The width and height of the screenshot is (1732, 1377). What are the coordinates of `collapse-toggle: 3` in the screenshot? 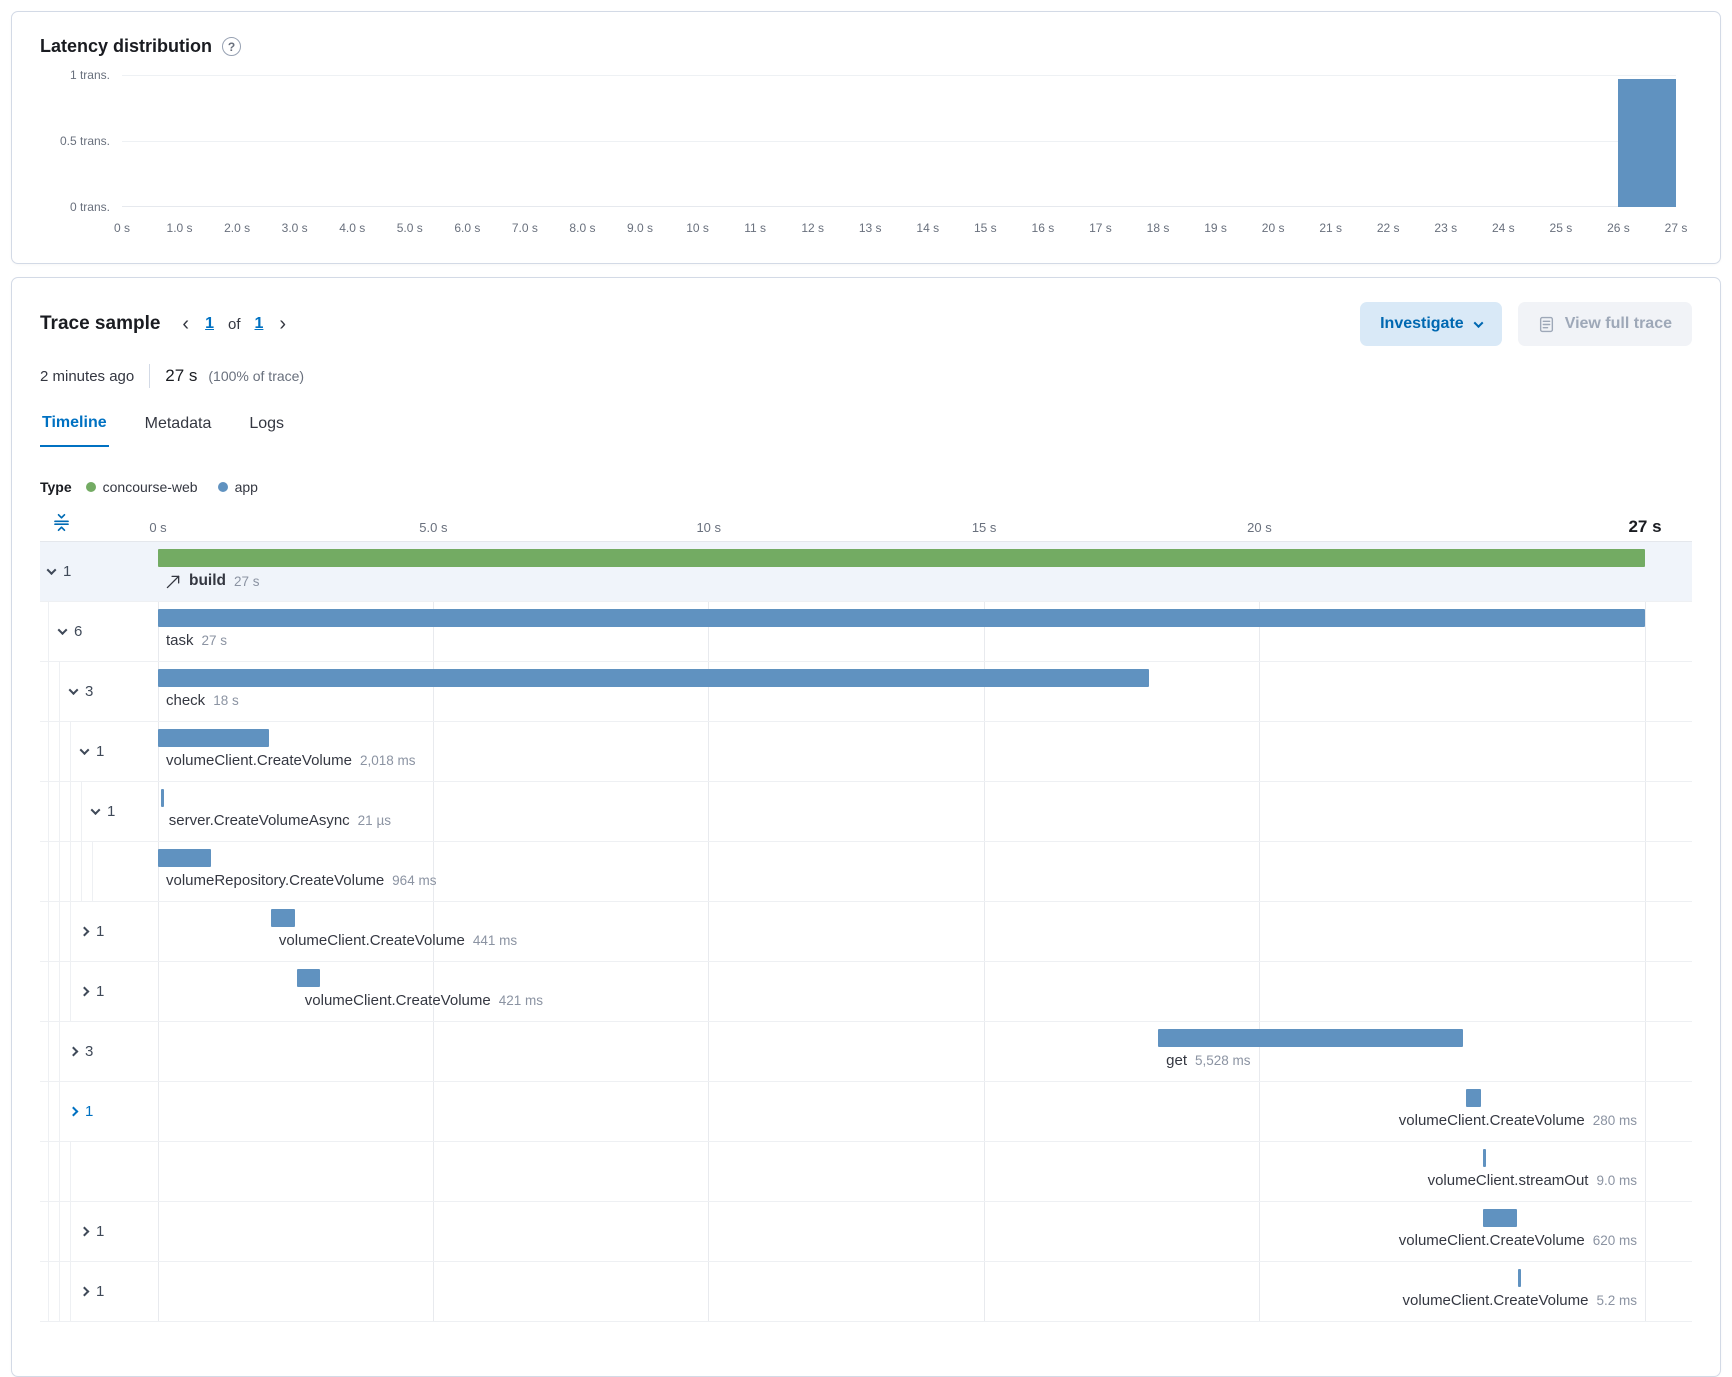 It's located at (80, 691).